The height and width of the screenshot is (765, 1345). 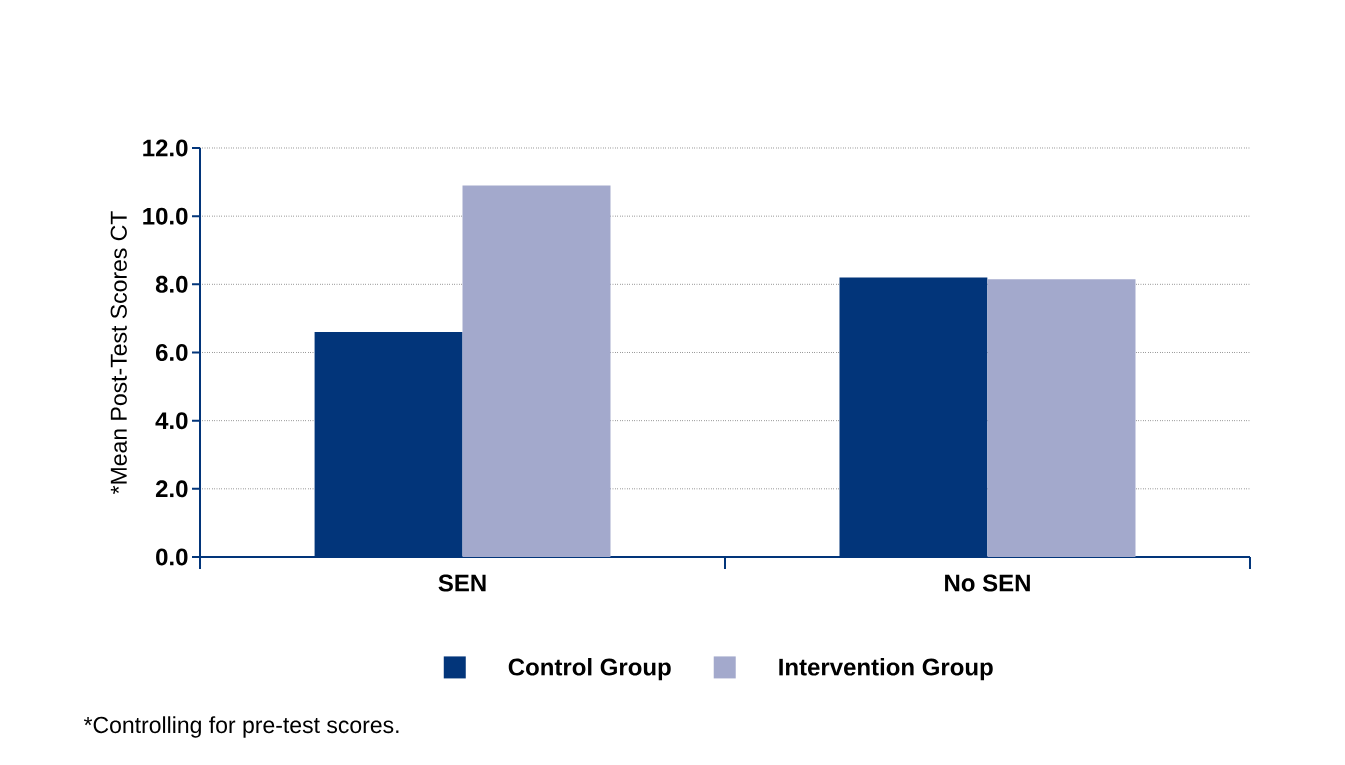 What do you see at coordinates (171, 489) in the screenshot?
I see `y-tick-label: 2.0` at bounding box center [171, 489].